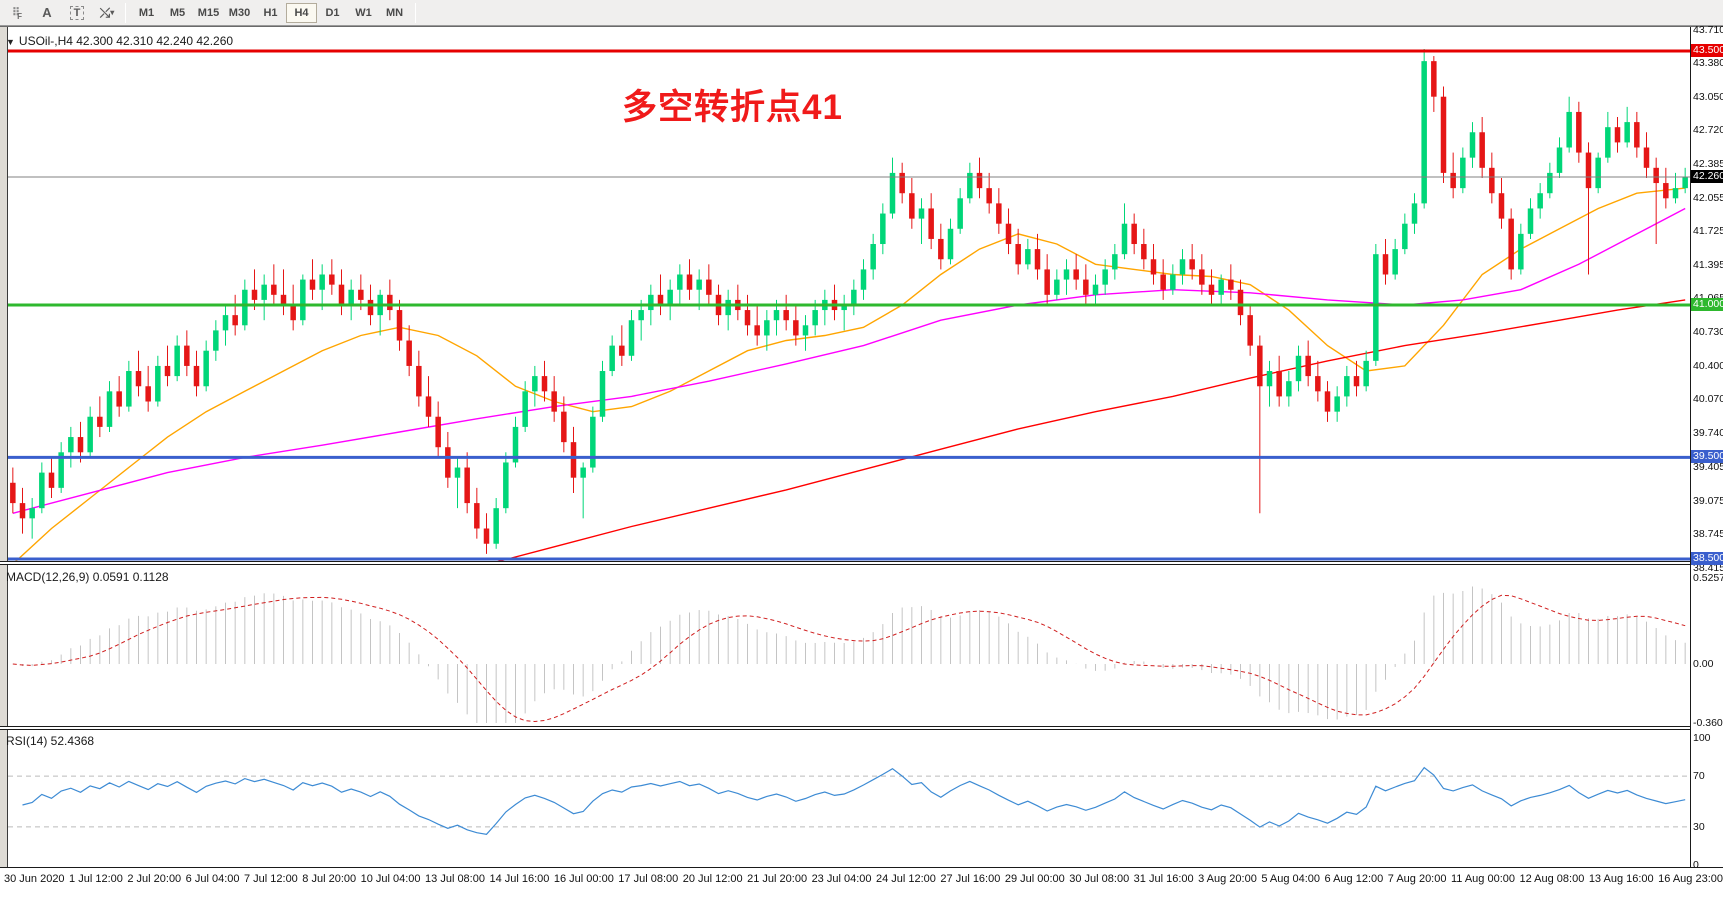 The height and width of the screenshot is (898, 1723). What do you see at coordinates (332, 12) in the screenshot?
I see `timeframe-button-d1: D1` at bounding box center [332, 12].